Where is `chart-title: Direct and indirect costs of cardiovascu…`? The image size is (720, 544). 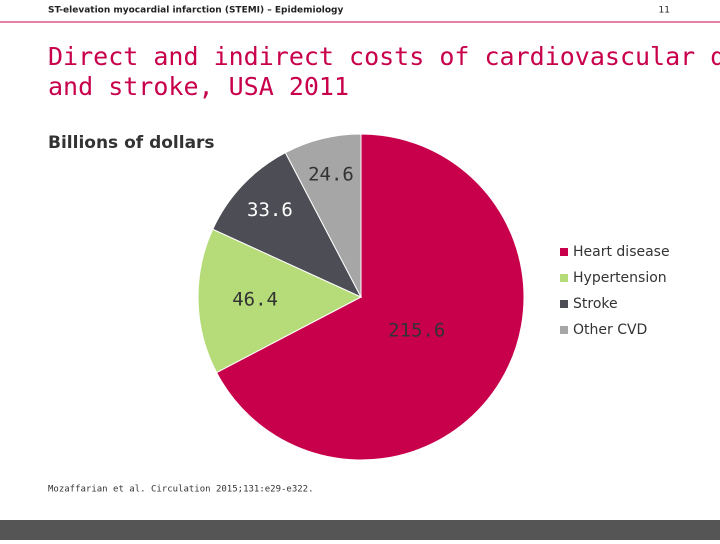 chart-title: Direct and indirect costs of cardiovascu… is located at coordinates (384, 71).